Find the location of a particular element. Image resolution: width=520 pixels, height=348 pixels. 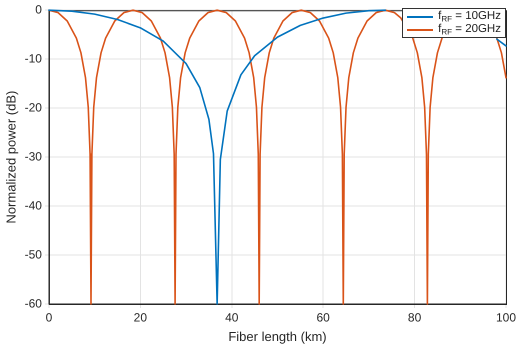

x-tick-label: 60 is located at coordinates (323, 317).